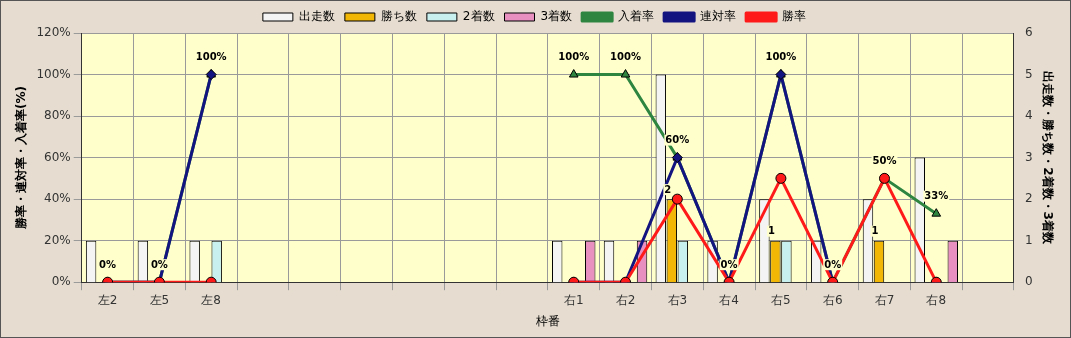 This screenshot has height=338, width=1071. I want to click on data-label: 60%, so click(677, 140).